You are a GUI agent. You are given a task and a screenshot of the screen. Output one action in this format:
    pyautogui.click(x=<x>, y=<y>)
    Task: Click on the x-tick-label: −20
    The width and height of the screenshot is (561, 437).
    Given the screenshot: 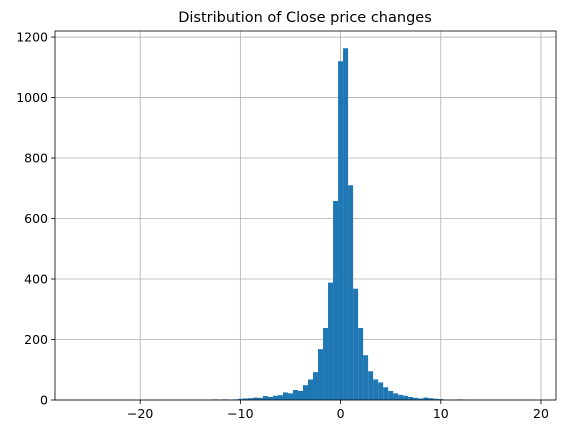 What is the action you would take?
    pyautogui.click(x=140, y=413)
    